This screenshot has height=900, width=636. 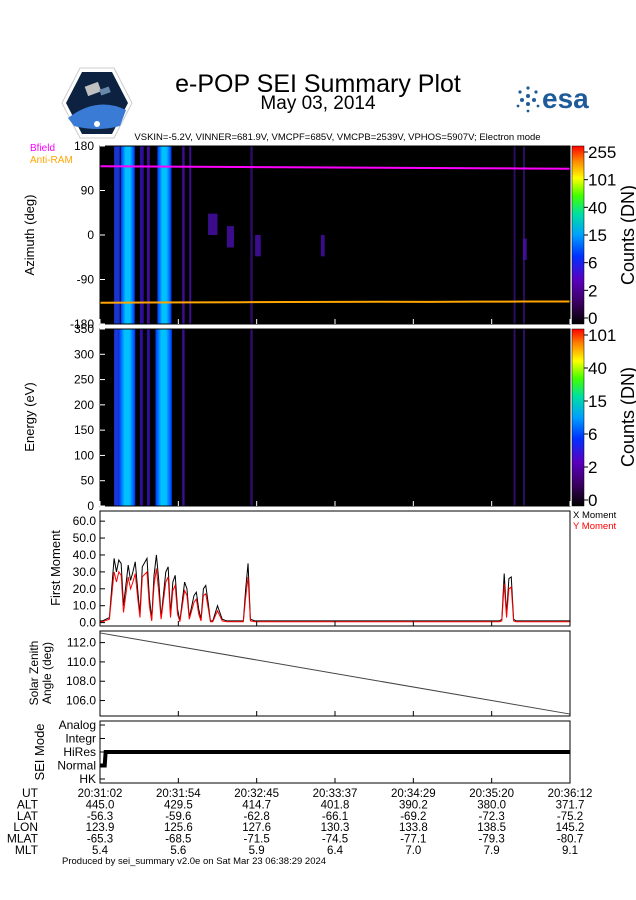 What do you see at coordinates (594, 526) in the screenshot?
I see `legend-y-moment: Y Moment` at bounding box center [594, 526].